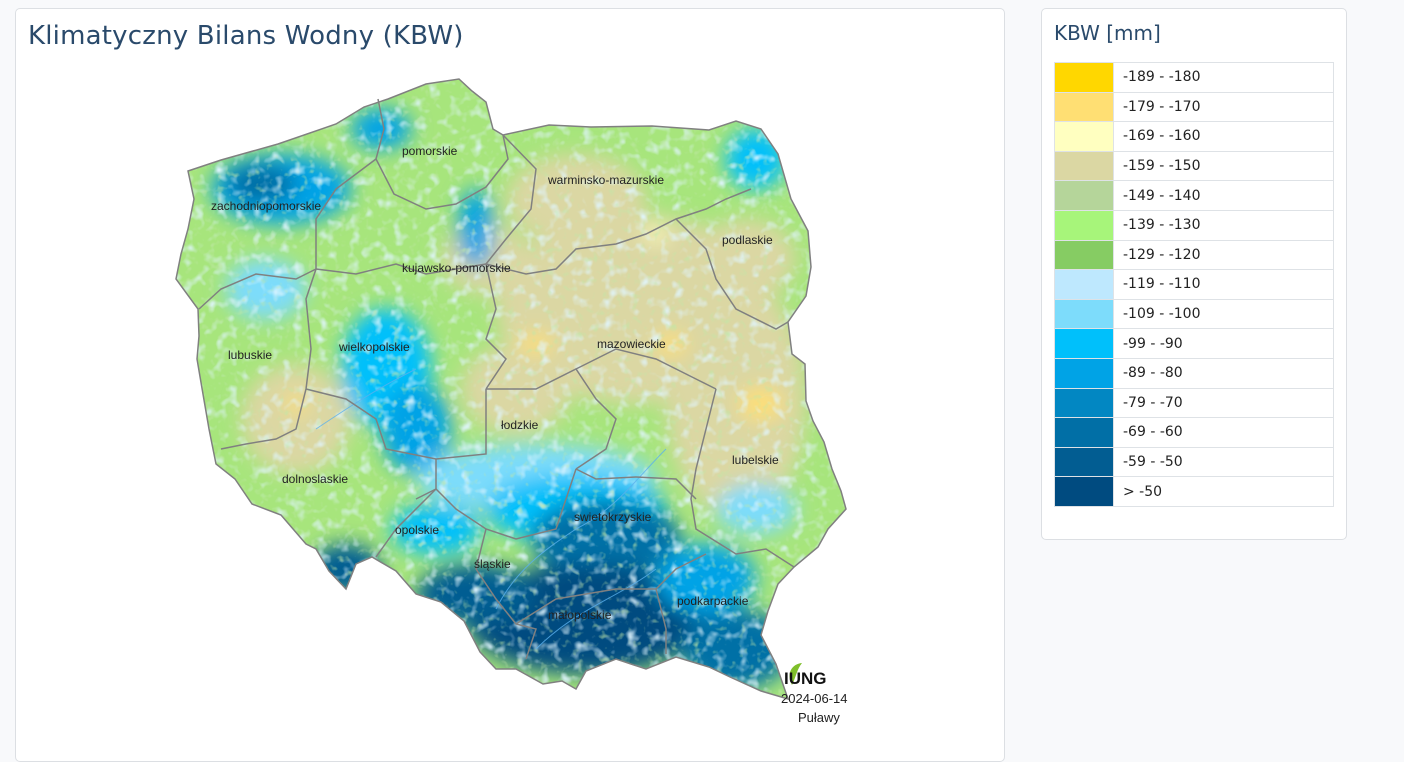  Describe the element at coordinates (520, 425) in the screenshot. I see `region-label-lodzkie: łodzkie` at that location.